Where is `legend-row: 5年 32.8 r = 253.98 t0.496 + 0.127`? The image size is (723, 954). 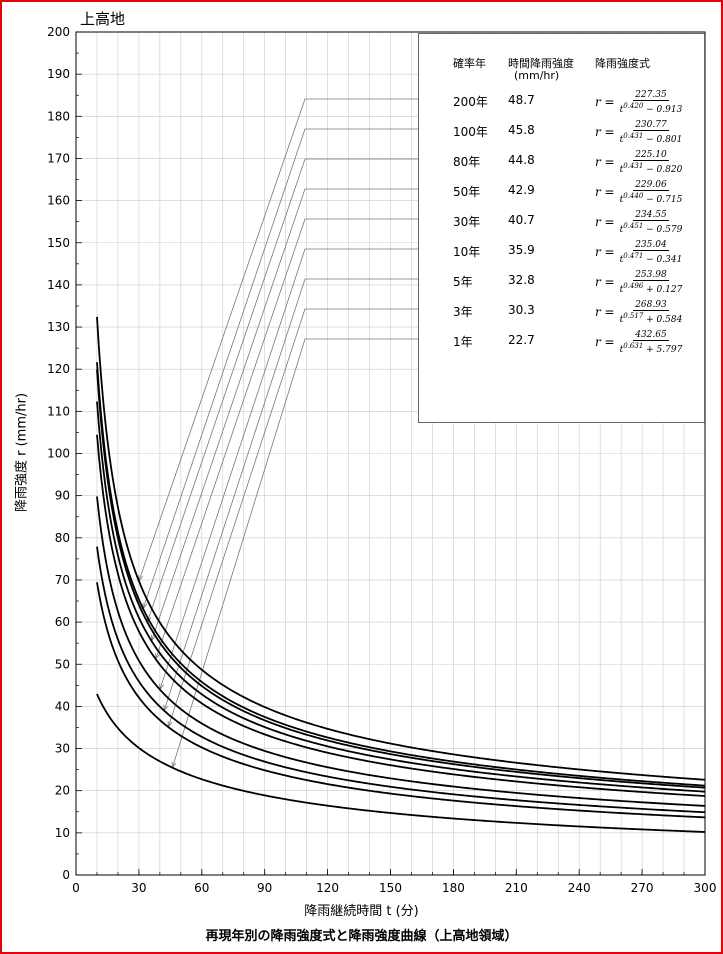 legend-row: 5年 32.8 r = 253.98 t0.496 + 0.127 is located at coordinates (562, 282).